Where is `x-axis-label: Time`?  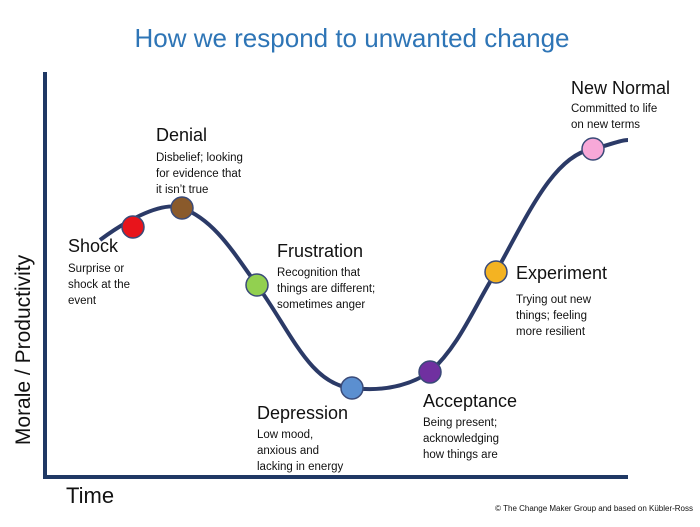 x-axis-label: Time is located at coordinates (90, 495).